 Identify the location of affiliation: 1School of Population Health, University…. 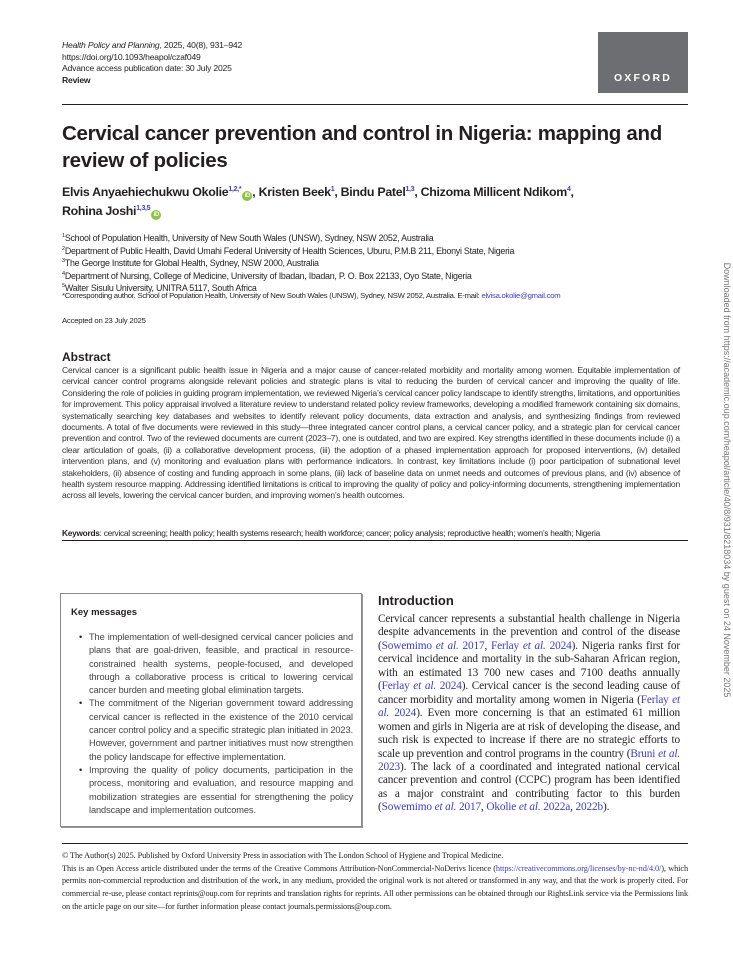
(377, 238).